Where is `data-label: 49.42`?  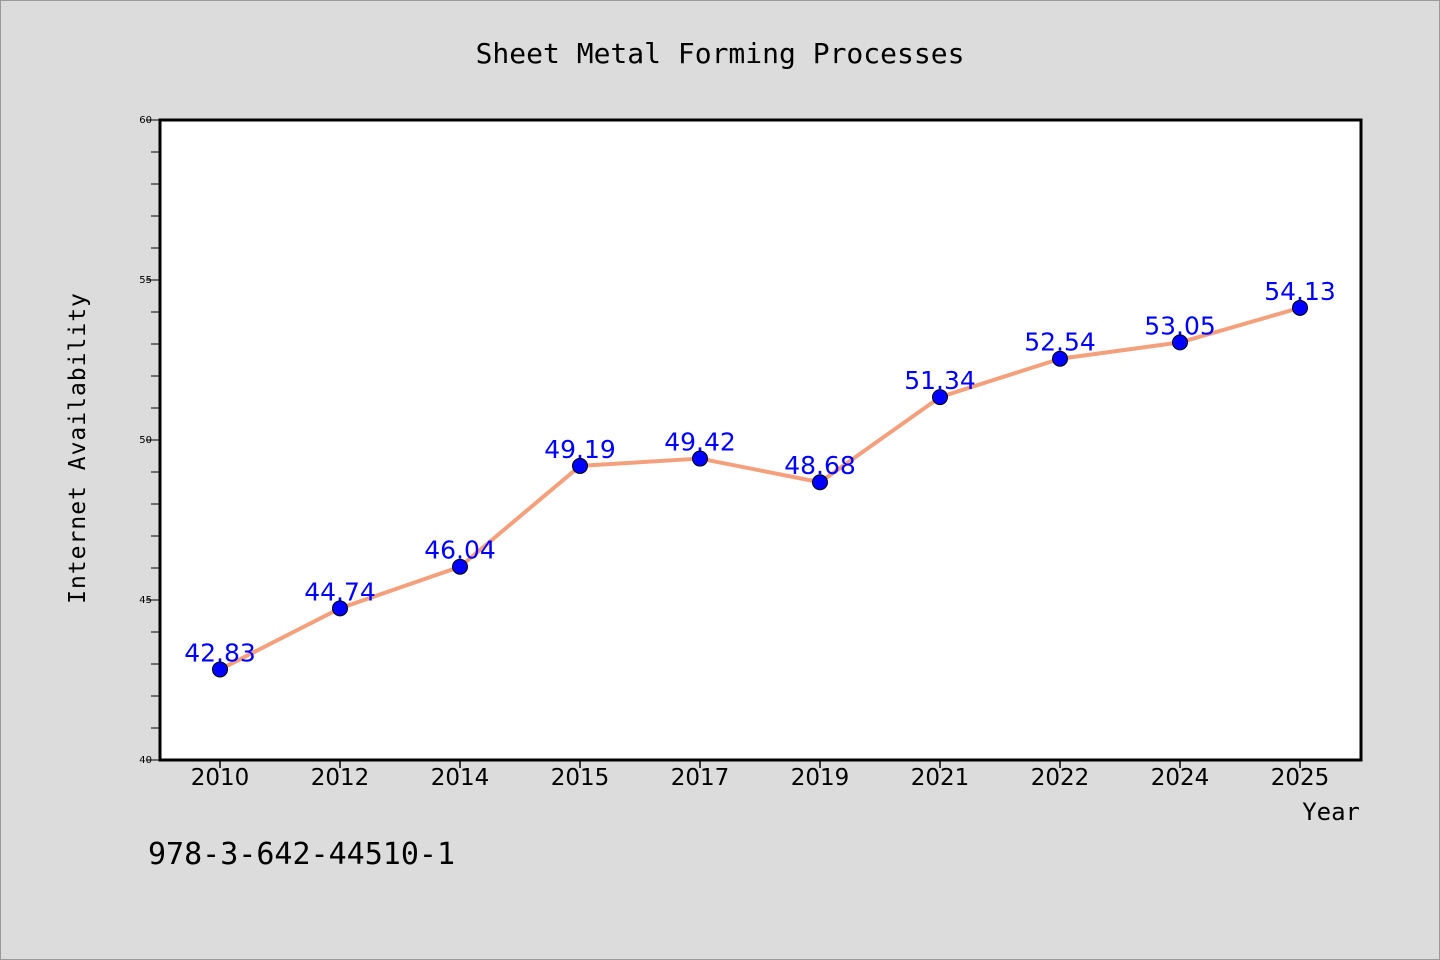
data-label: 49.42 is located at coordinates (700, 442).